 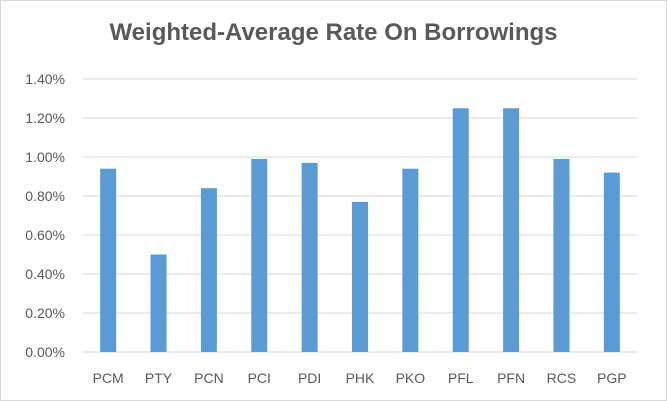 What do you see at coordinates (611, 262) in the screenshot?
I see `bar-pgp` at bounding box center [611, 262].